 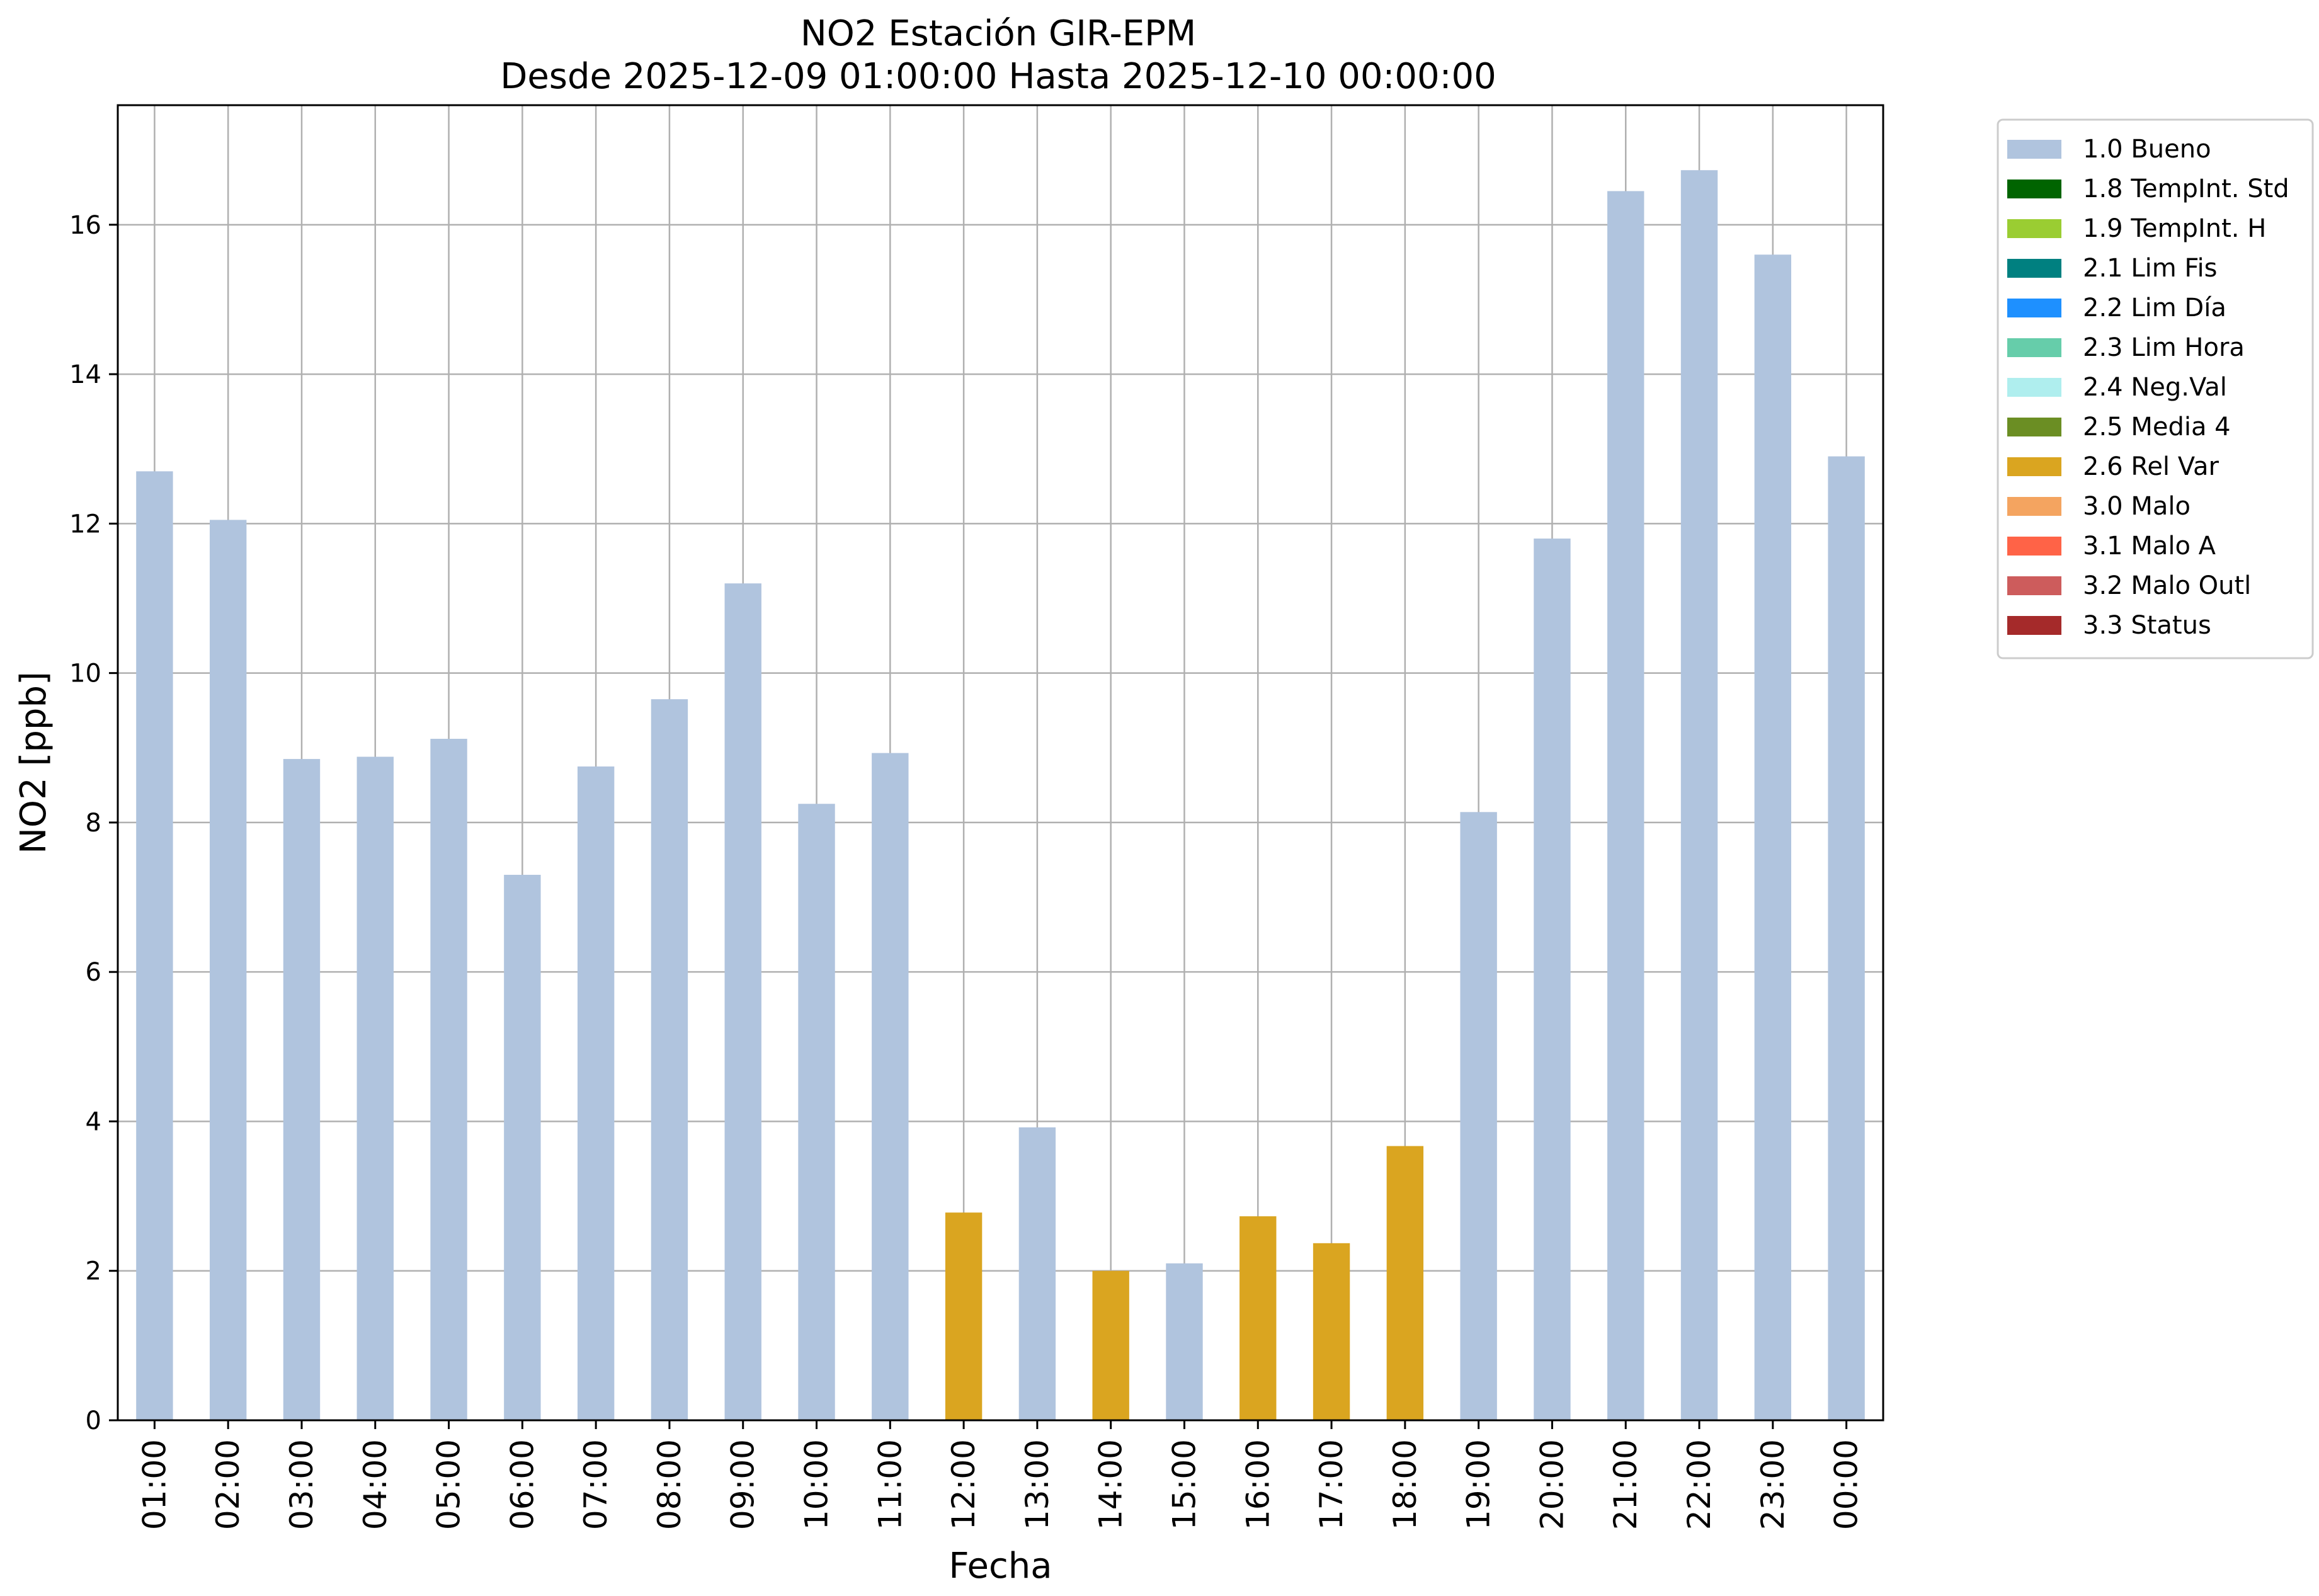 I want to click on x-tick-label: 18:00, so click(x=1405, y=1484).